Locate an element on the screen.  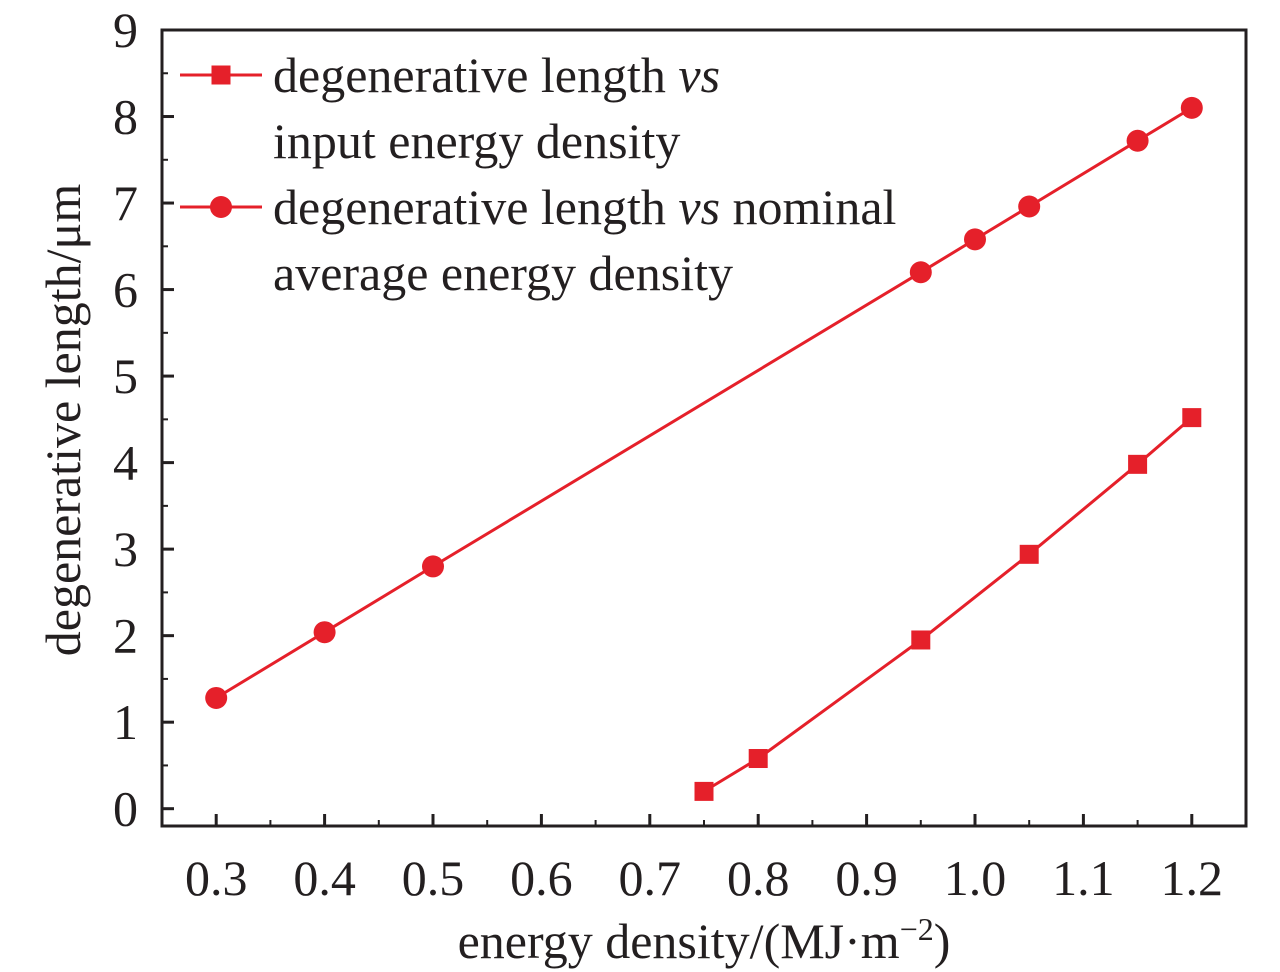
y-tick-label: 4 is located at coordinates (125, 463).